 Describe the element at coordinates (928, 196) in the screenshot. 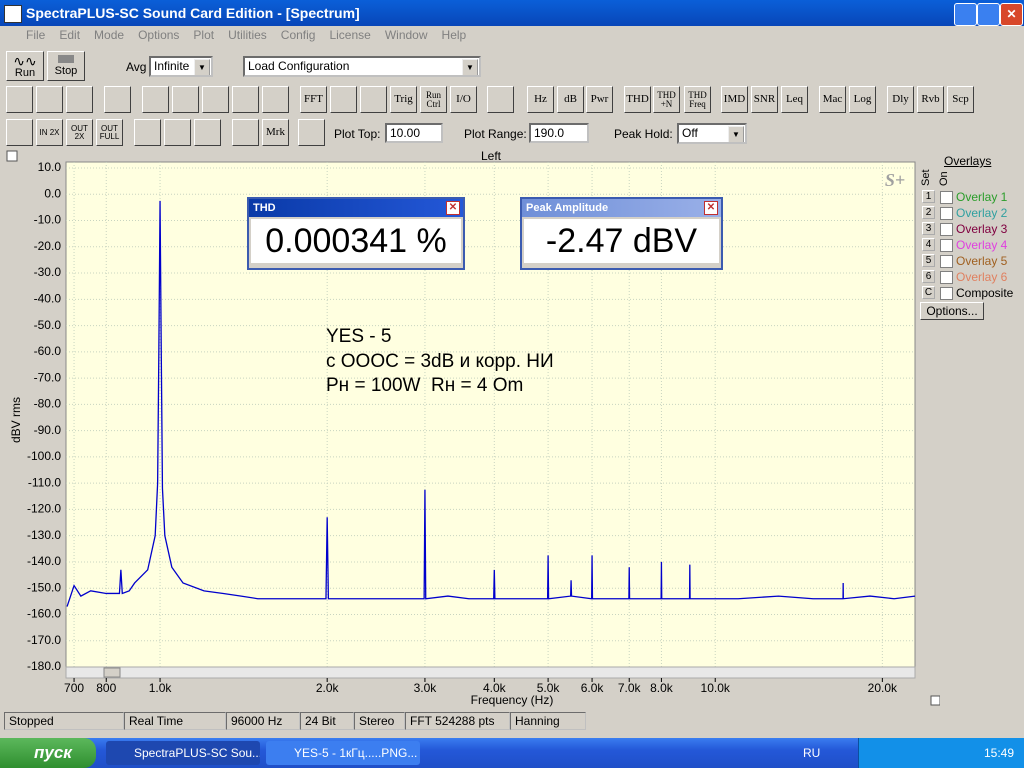

I see `overlay-set: 1` at that location.